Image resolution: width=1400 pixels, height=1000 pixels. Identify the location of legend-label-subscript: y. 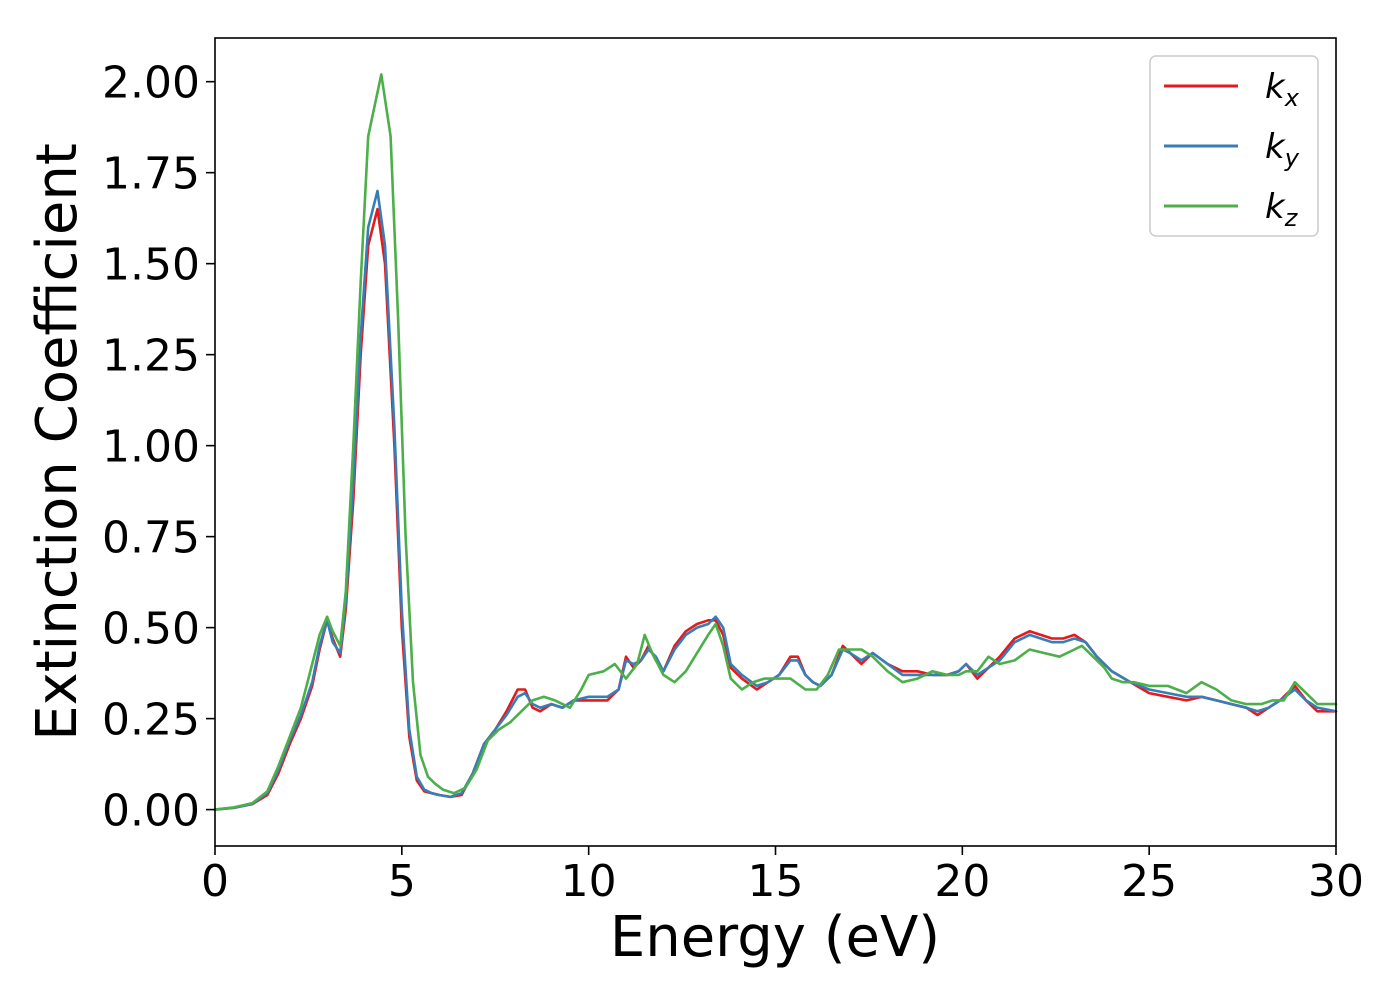
(1292, 158).